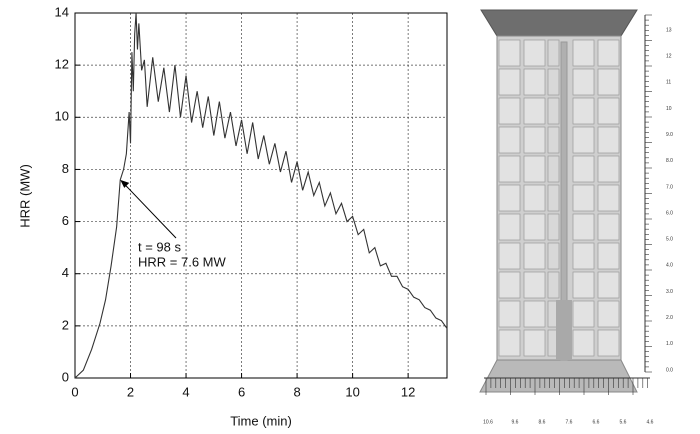  I want to click on height-label: 3.0, so click(669, 292).